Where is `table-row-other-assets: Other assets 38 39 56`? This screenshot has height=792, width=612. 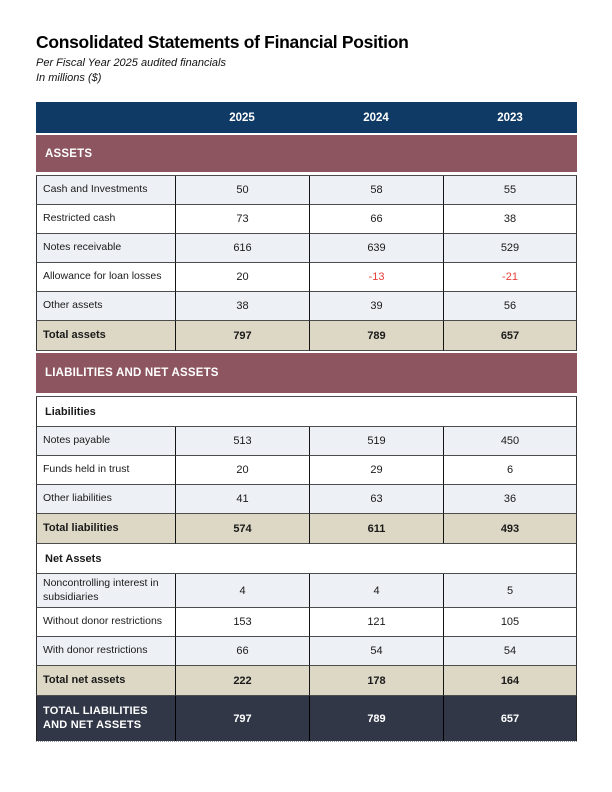 table-row-other-assets: Other assets 38 39 56 is located at coordinates (306, 307).